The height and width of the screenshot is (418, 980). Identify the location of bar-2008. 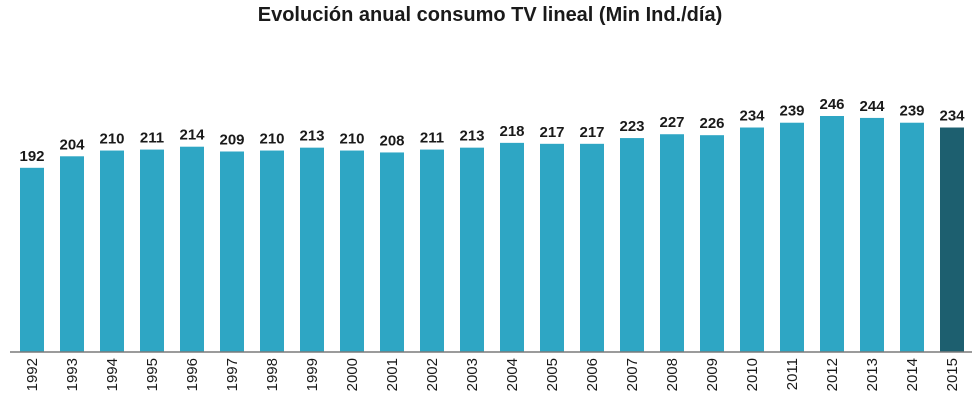
(672, 243).